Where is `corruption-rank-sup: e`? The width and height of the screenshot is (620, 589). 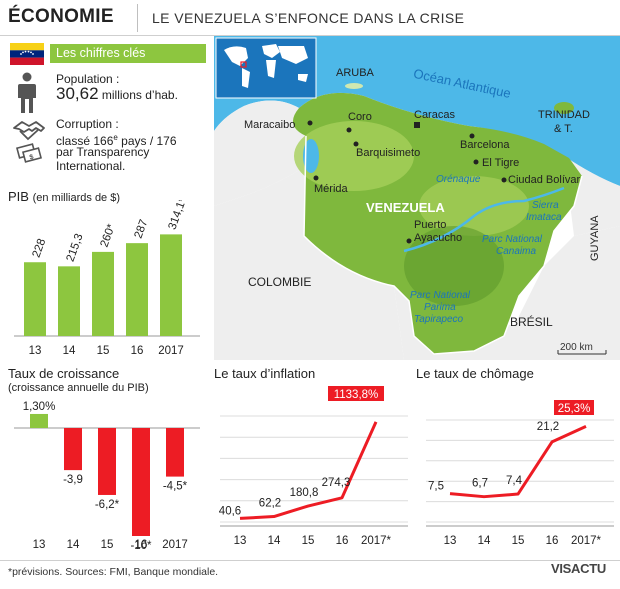
corruption-rank-sup: e is located at coordinates (115, 137).